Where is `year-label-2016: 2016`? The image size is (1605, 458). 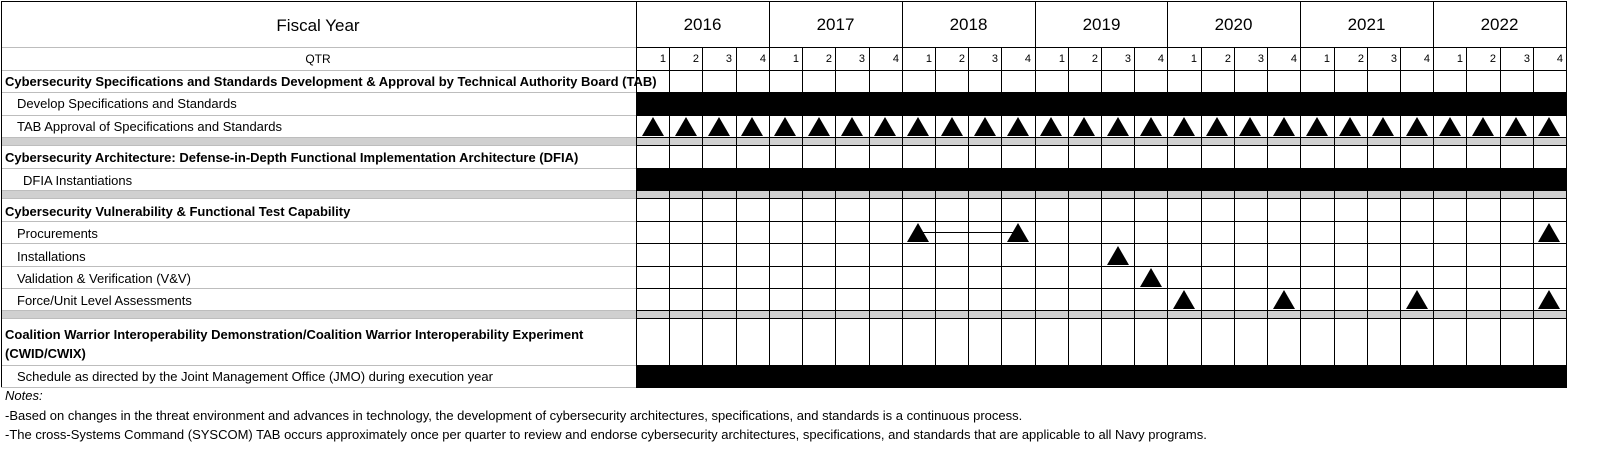 year-label-2016: 2016 is located at coordinates (702, 24).